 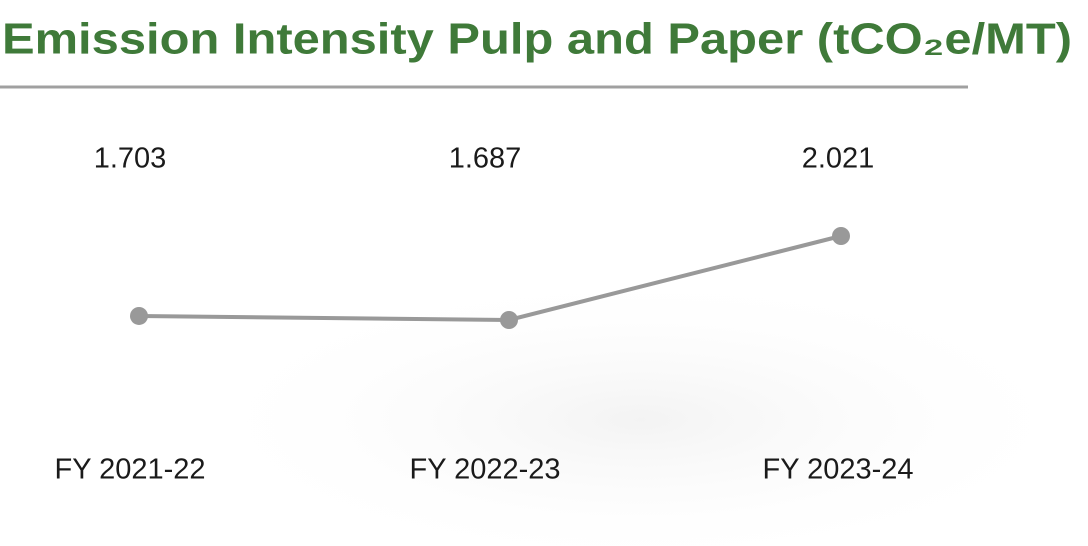 I want to click on value-label: 1.687, so click(x=485, y=159).